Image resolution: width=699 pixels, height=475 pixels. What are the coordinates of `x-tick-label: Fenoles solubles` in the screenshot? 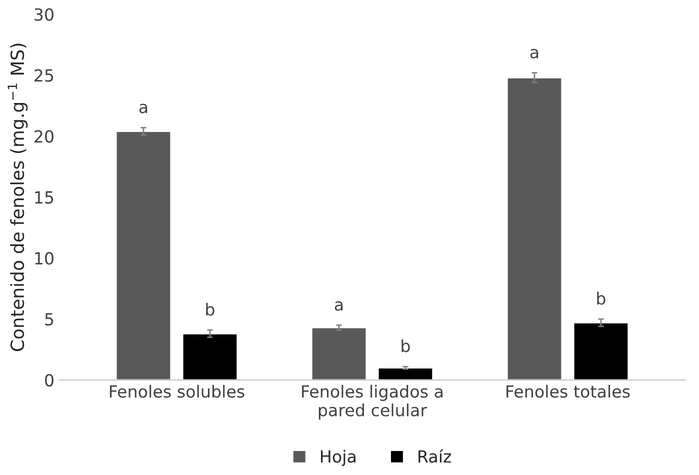 It's located at (177, 391).